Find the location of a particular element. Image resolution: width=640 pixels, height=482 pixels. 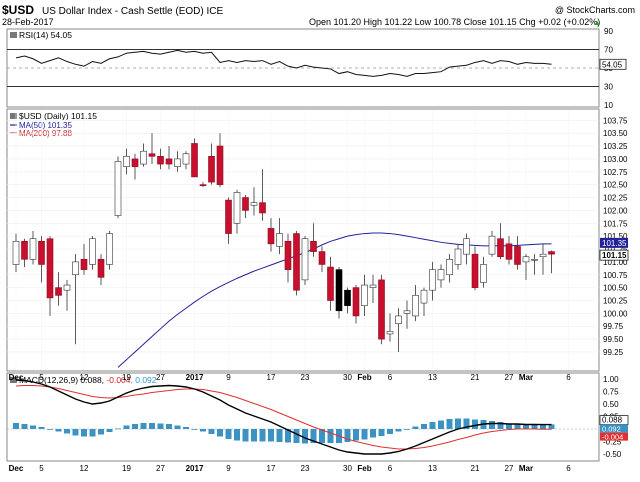

price-tick-label: 99.50 is located at coordinates (613, 339).